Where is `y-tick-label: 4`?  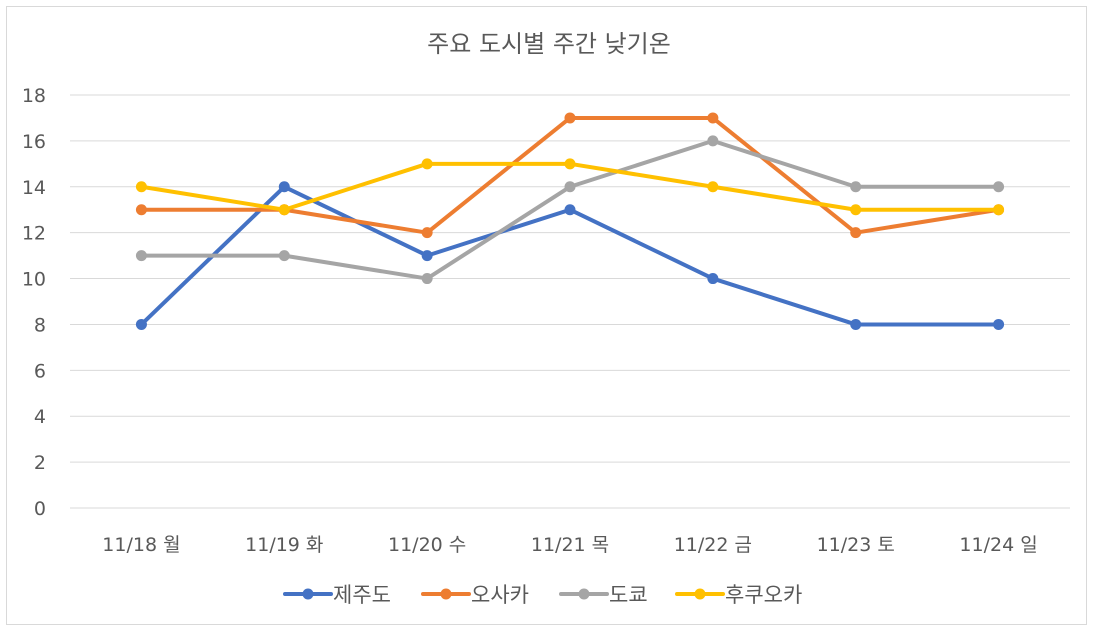 y-tick-label: 4 is located at coordinates (40, 417).